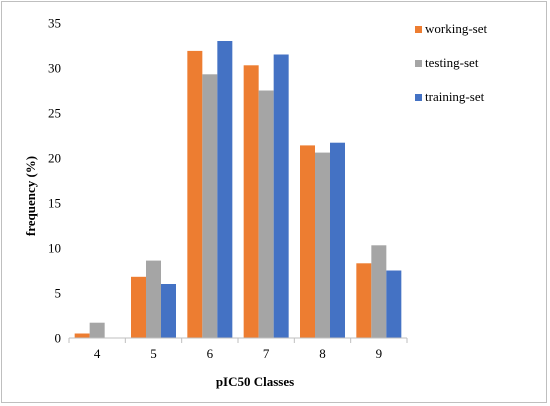  I want to click on y-axis-ticks: 0 5 10 15 20 25 30 35, so click(54, 181).